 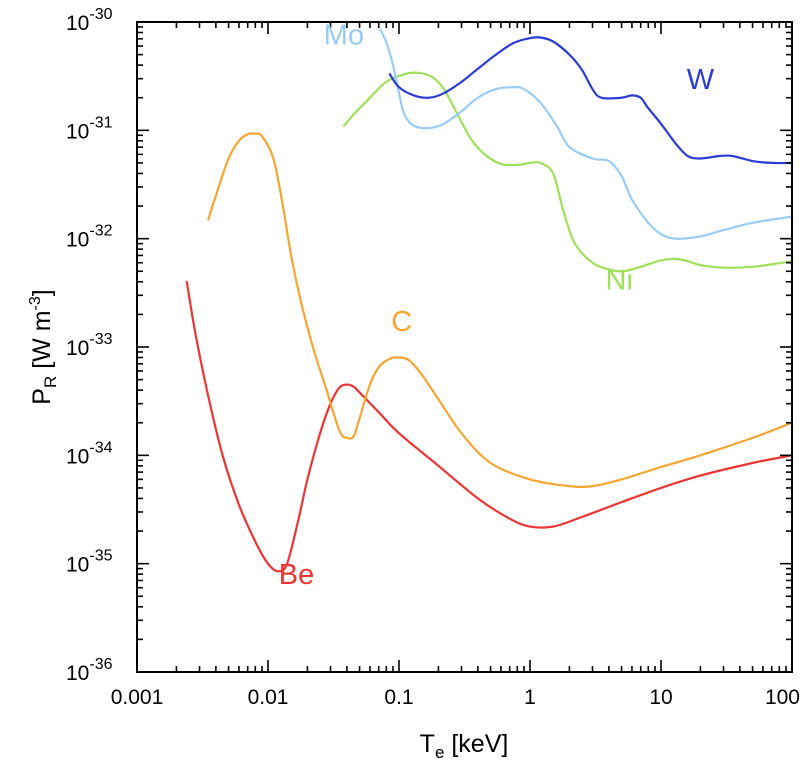 I want to click on x-tick-label: 10, so click(x=660, y=697).